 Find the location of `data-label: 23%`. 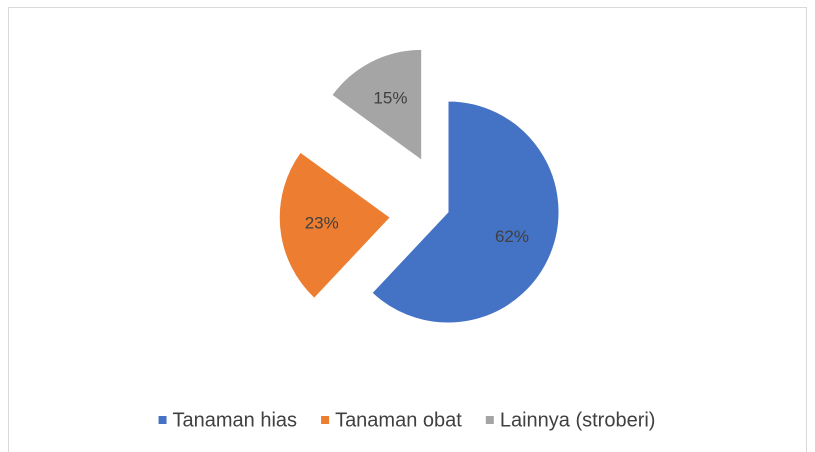

data-label: 23% is located at coordinates (322, 222).